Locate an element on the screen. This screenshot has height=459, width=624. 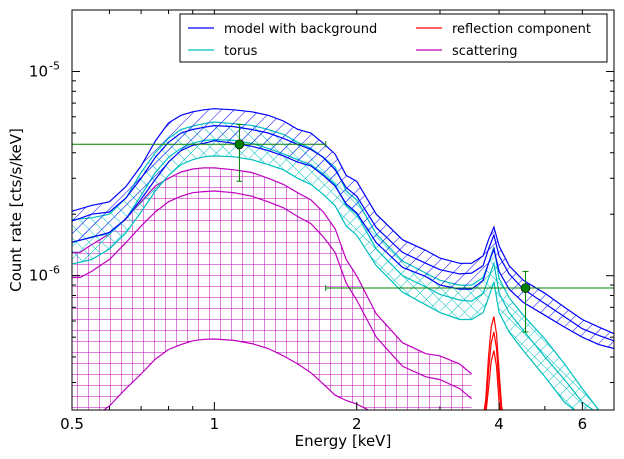
reflection-component-mid-line is located at coordinates (493, 370).